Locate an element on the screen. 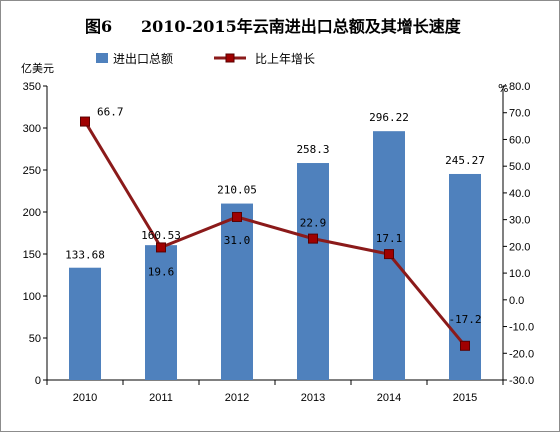 Image resolution: width=560 pixels, height=432 pixels. y-right-tick-label: -20.0 is located at coordinates (521, 354).